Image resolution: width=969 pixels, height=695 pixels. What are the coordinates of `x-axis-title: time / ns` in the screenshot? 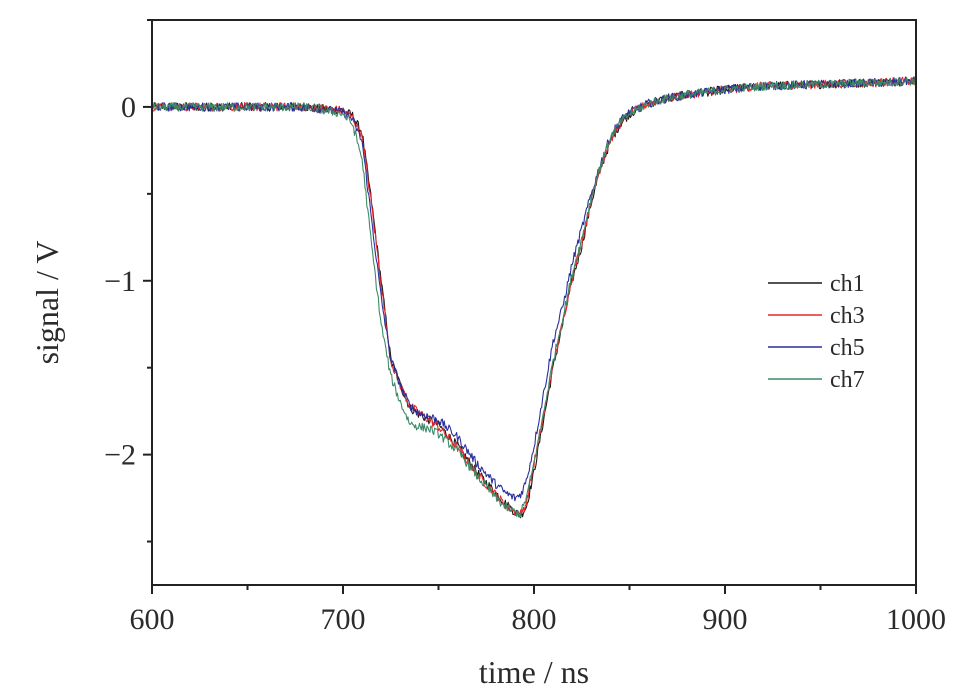 It's located at (534, 672).